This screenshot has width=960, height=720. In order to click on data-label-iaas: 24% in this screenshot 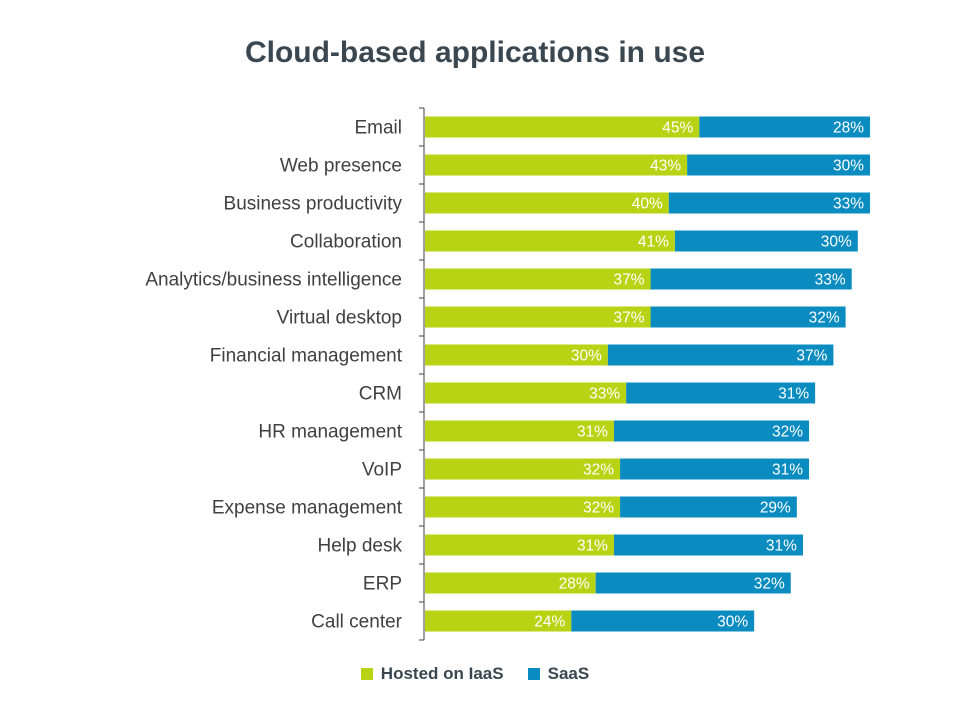, I will do `click(549, 622)`.